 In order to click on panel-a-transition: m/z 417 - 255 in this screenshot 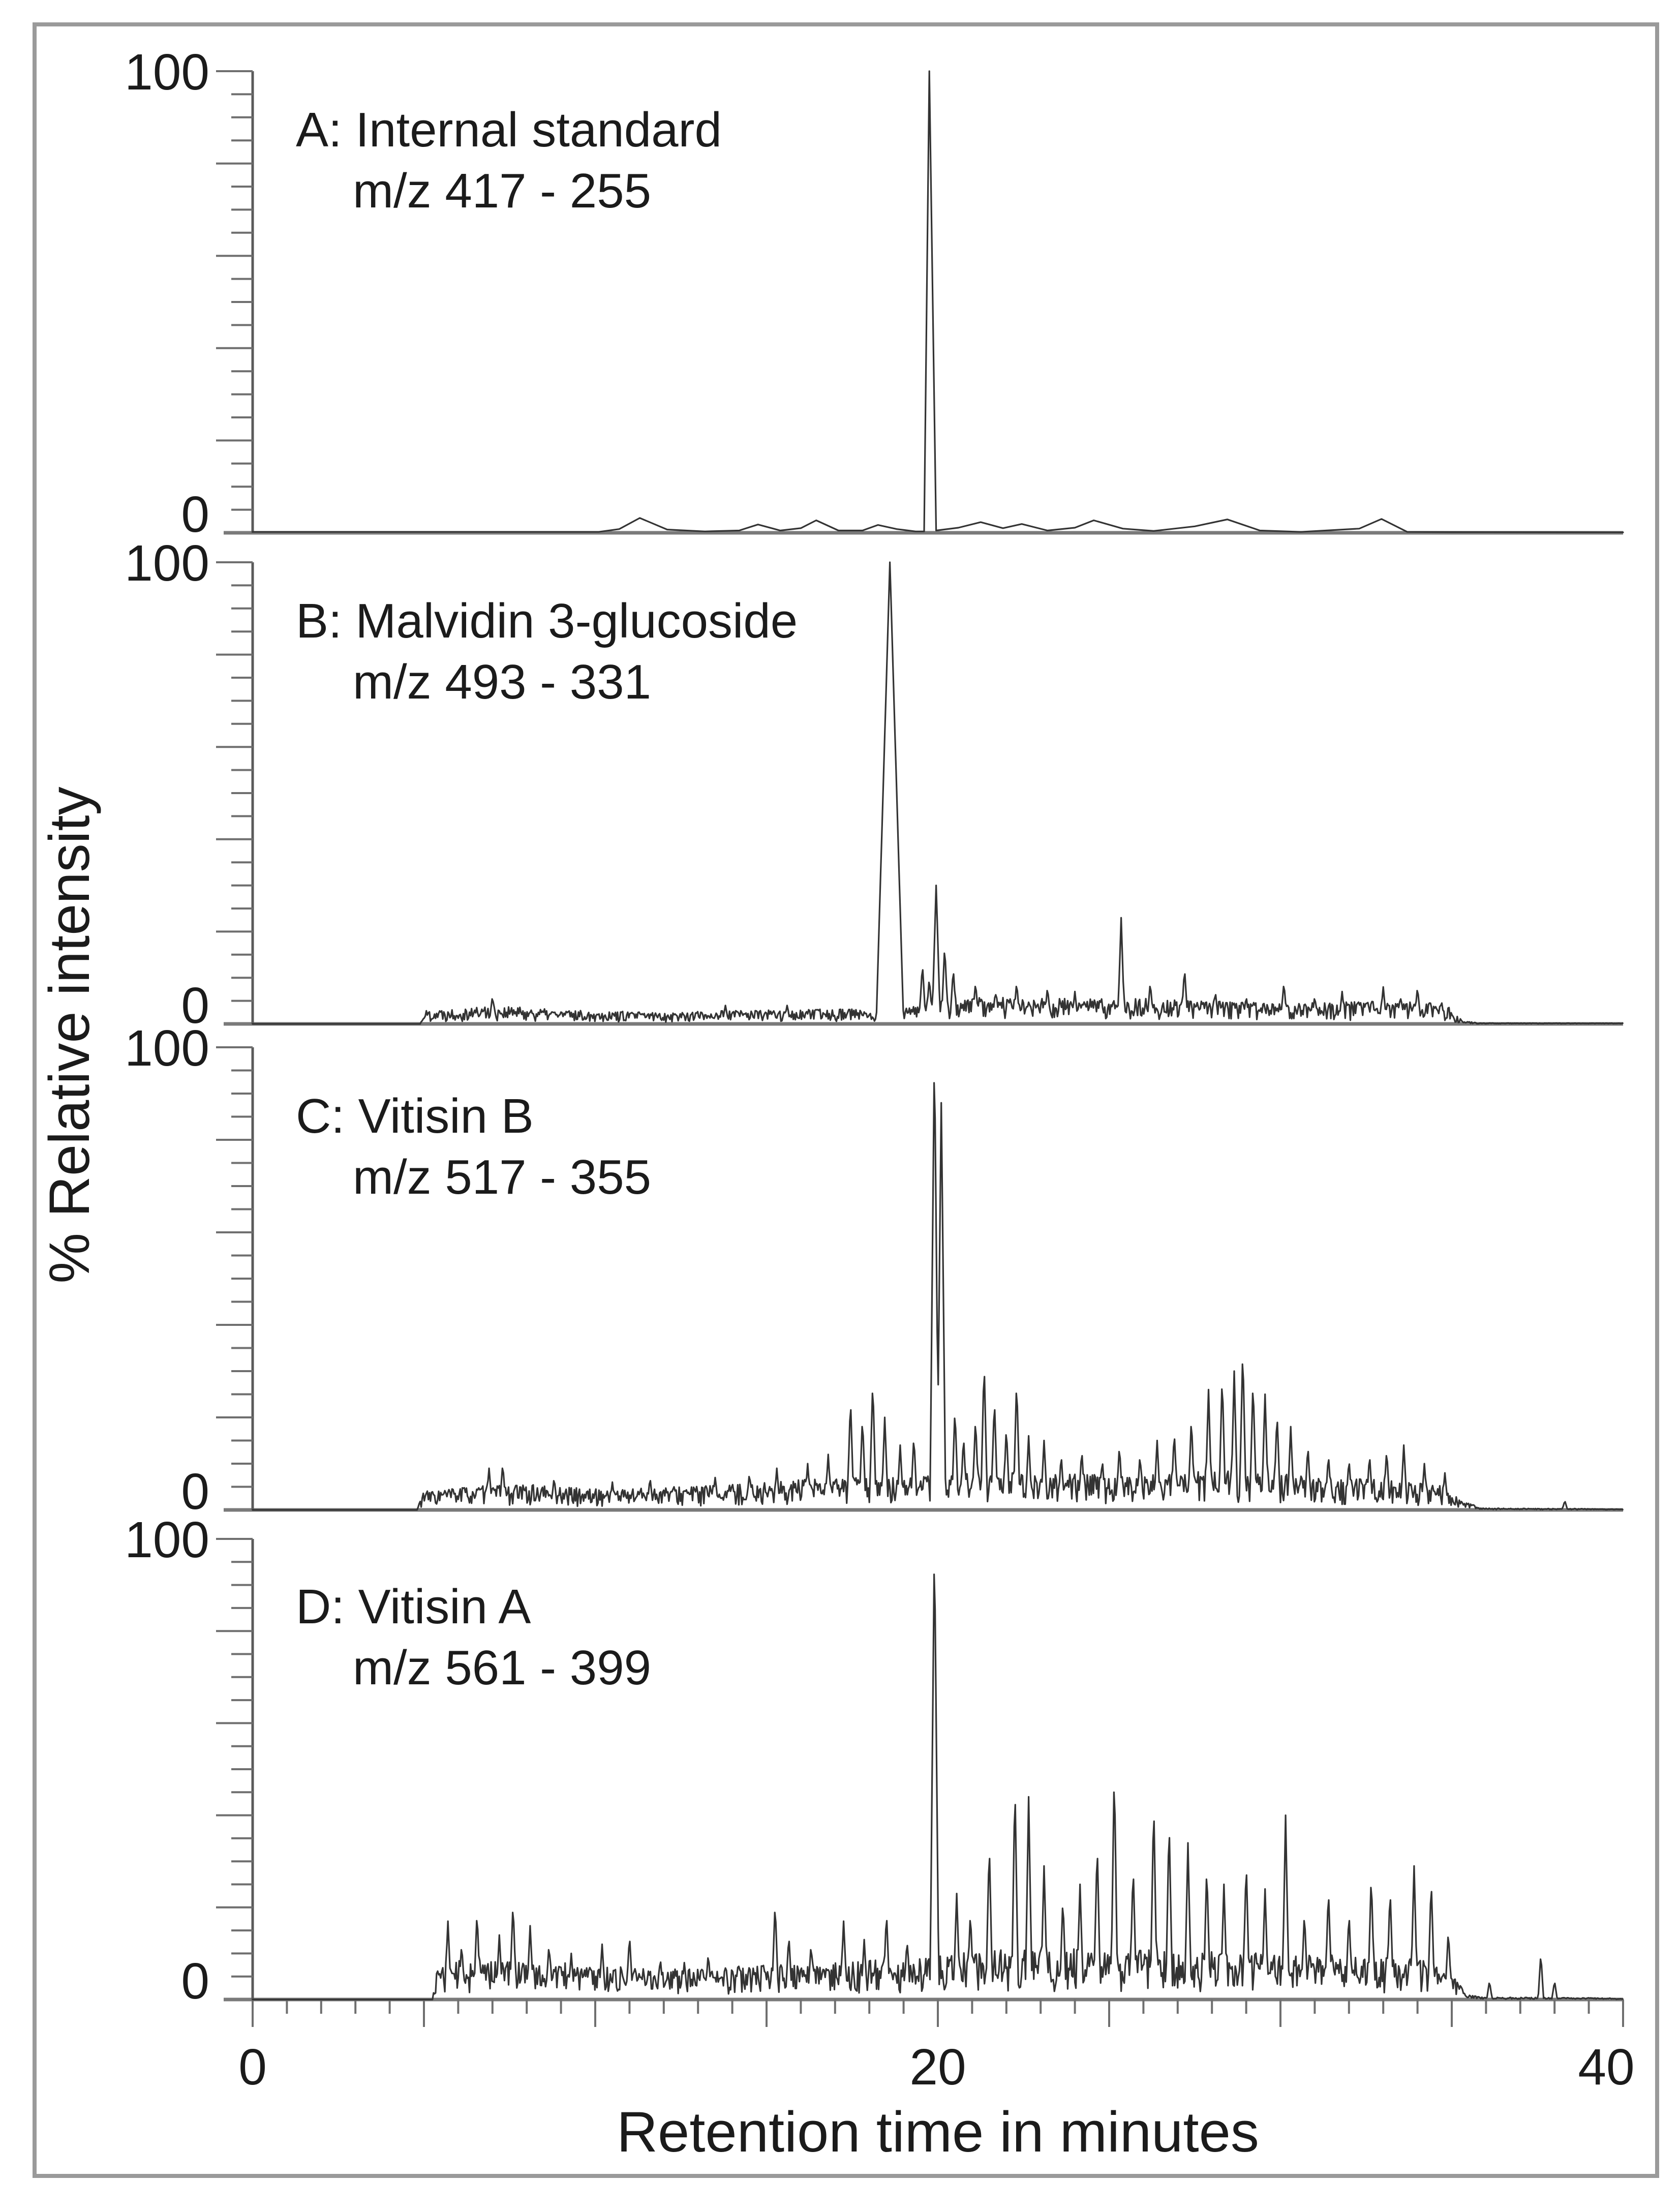, I will do `click(502, 191)`.